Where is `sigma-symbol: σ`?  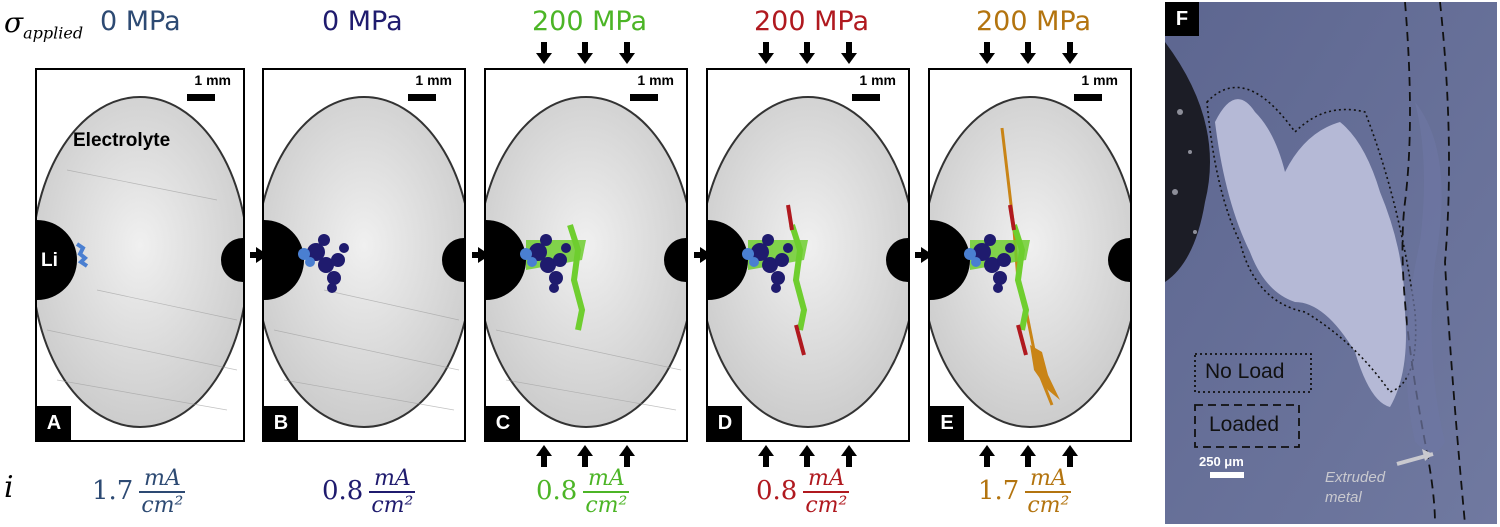 sigma-symbol: σ is located at coordinates (14, 22).